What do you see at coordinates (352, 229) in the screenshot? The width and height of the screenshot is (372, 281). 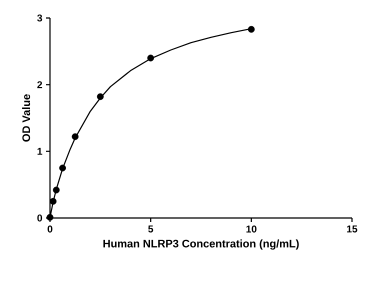 I see `x-tick-label: 15` at bounding box center [352, 229].